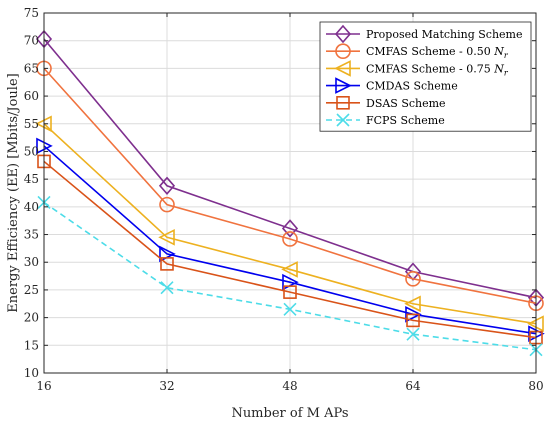 This screenshot has height=433, width=550. What do you see at coordinates (437, 69) in the screenshot?
I see `legend-label: CMFAS Scheme - 0.75 Nr` at bounding box center [437, 69].